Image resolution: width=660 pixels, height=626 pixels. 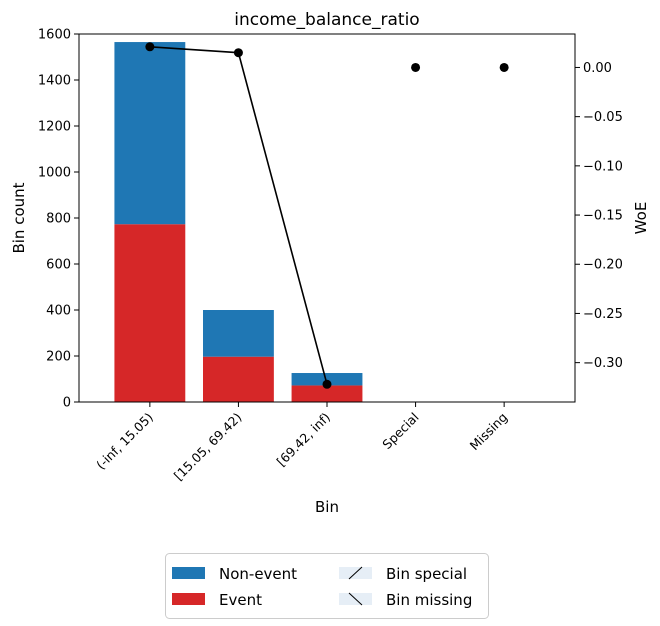 I want to click on y-tick-label: 1600, so click(x=54, y=35).